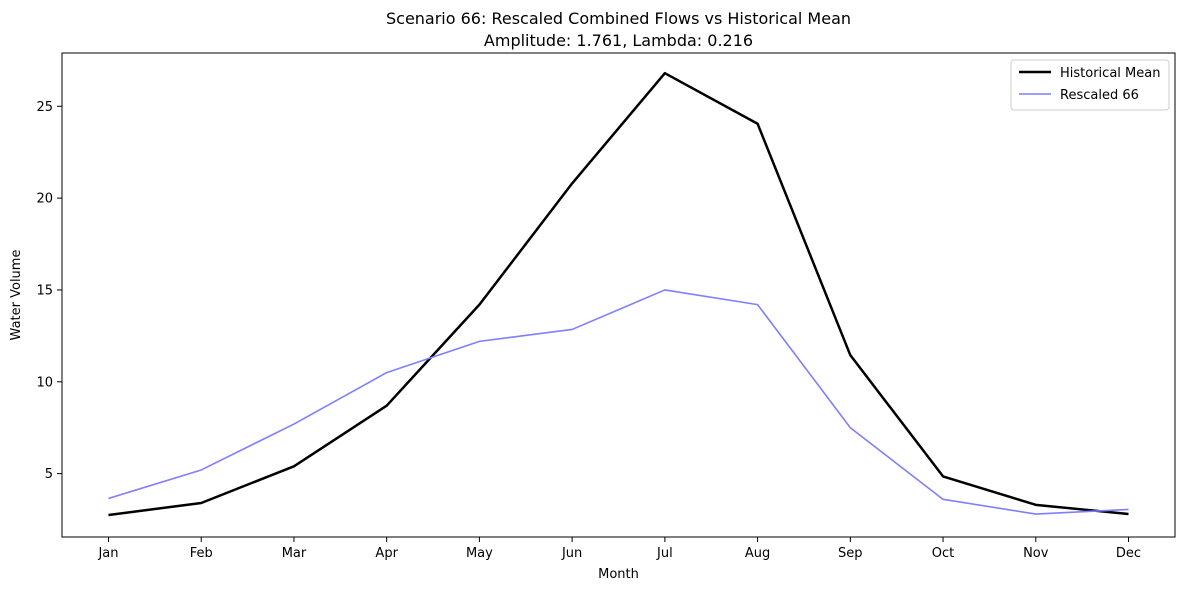  I want to click on x-tick-label: Feb, so click(201, 553).